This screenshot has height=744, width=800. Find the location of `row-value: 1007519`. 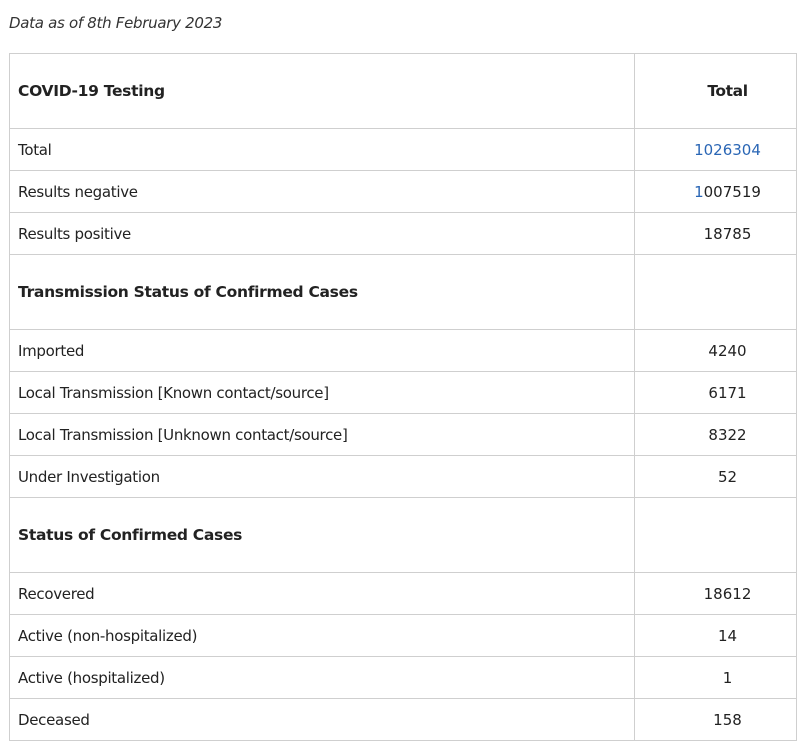

row-value: 1007519 is located at coordinates (715, 191).